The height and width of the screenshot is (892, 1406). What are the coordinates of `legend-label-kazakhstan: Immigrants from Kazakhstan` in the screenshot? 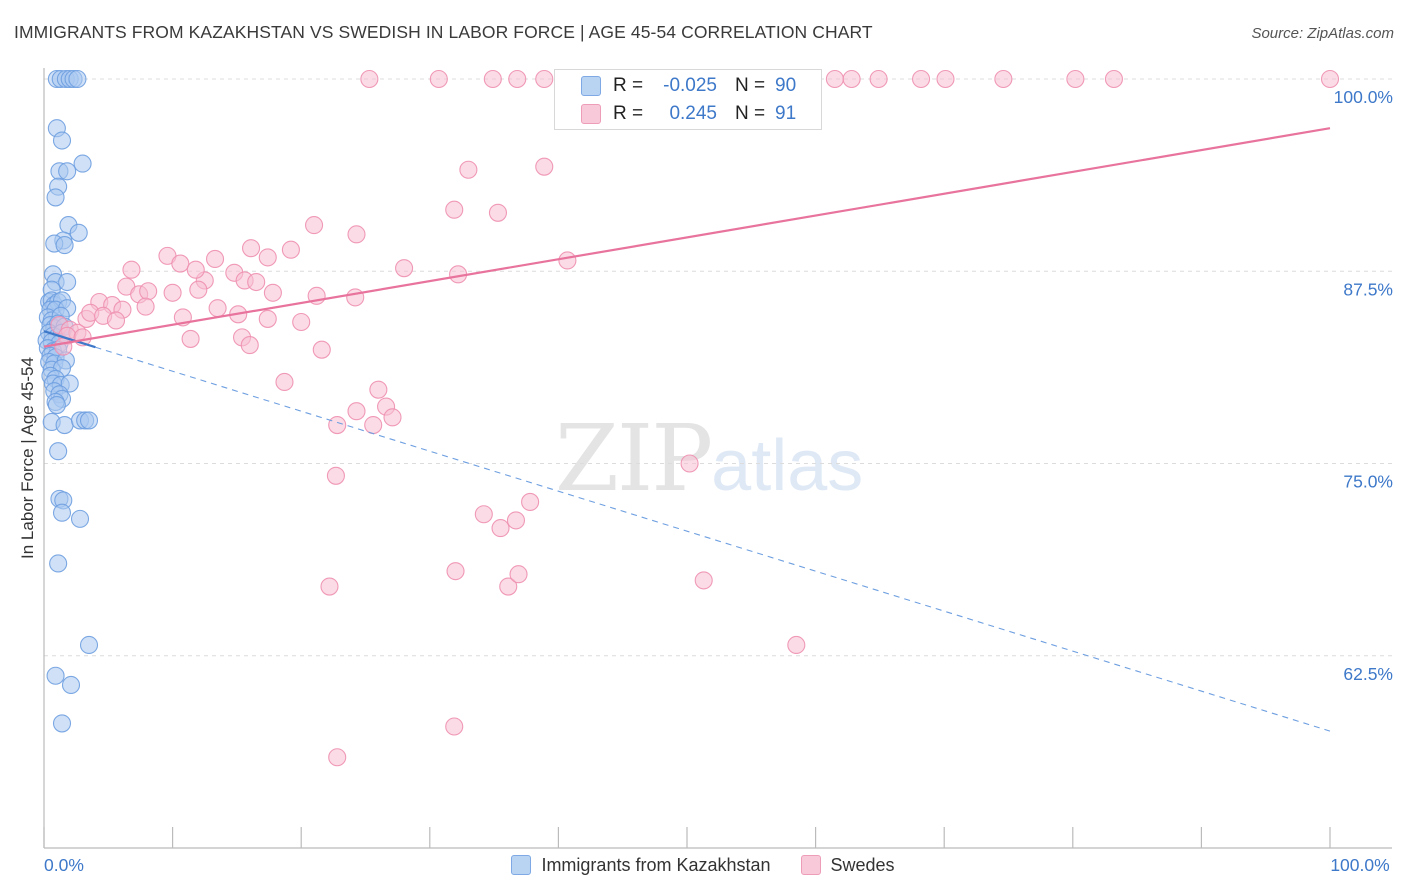 It's located at (656, 864).